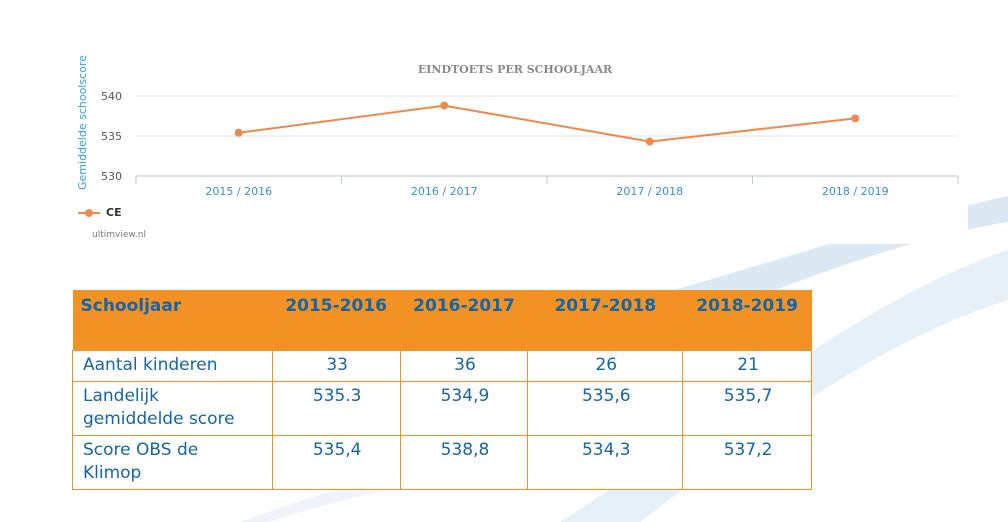  I want to click on y-tick-label: 540, so click(111, 96).